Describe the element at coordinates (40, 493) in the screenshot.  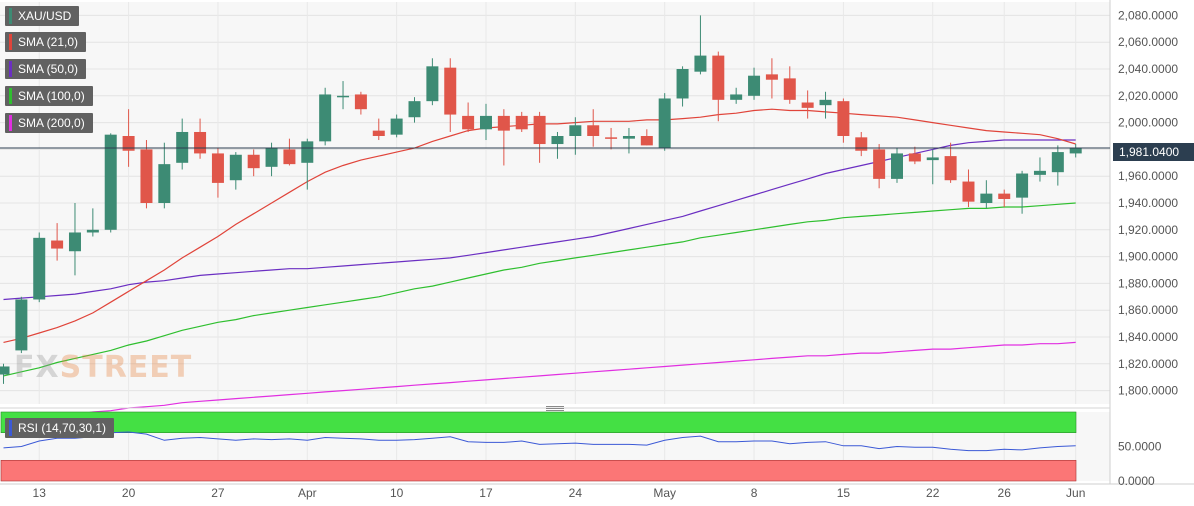
I see `x-tick-label: 13` at that location.